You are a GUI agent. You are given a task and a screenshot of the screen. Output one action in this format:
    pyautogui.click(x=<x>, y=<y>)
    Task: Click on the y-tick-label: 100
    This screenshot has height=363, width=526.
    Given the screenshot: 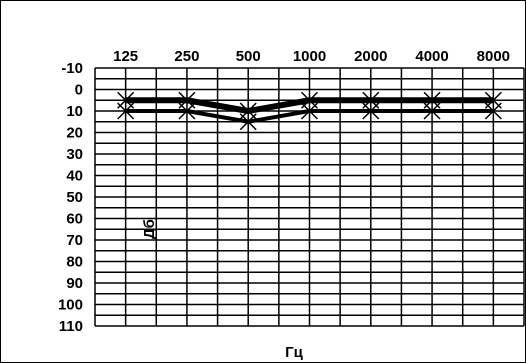 What is the action you would take?
    pyautogui.click(x=70, y=305)
    